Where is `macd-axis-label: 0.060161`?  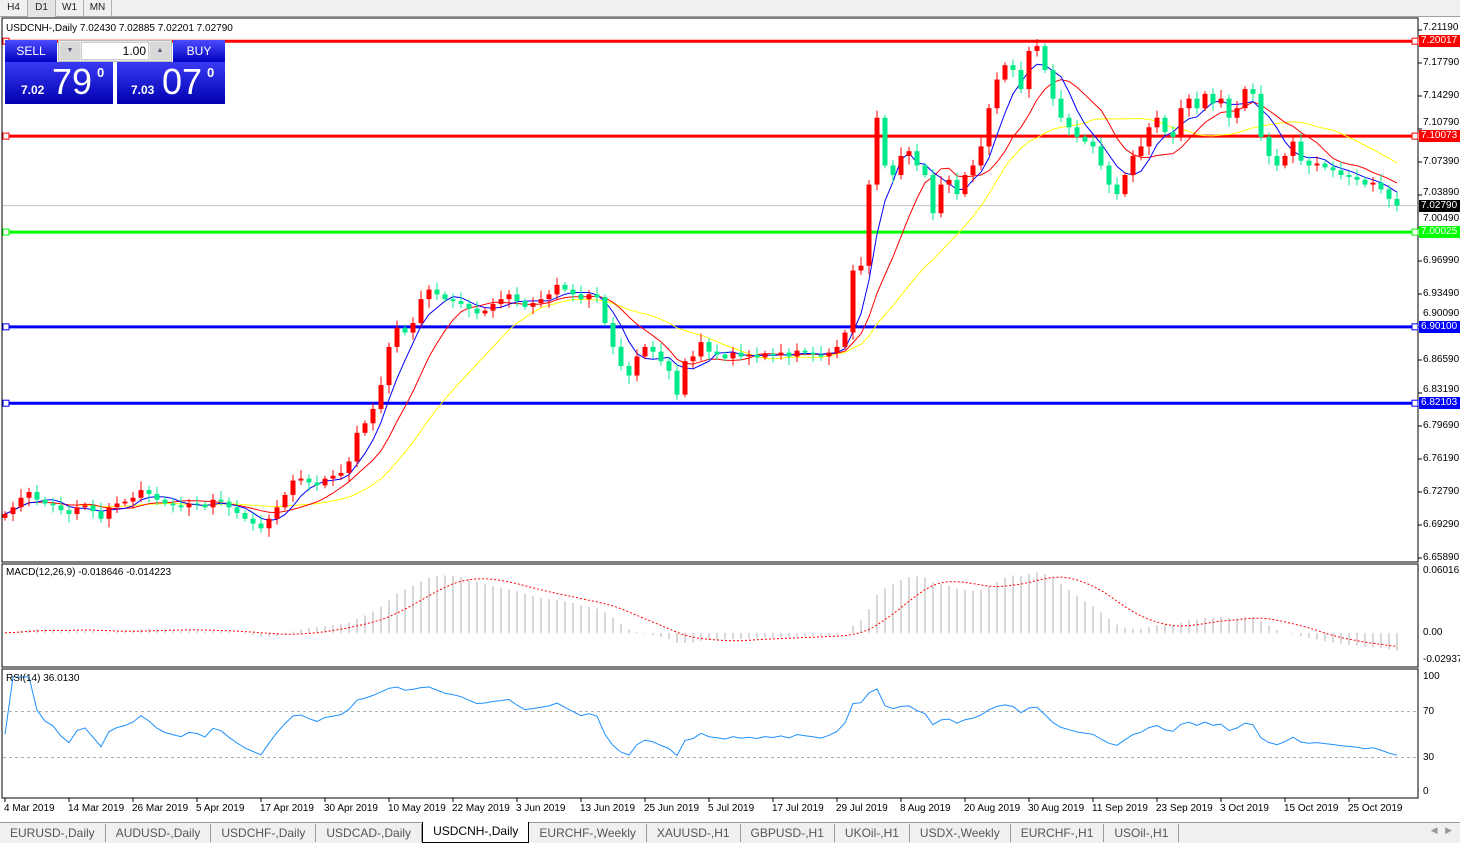 macd-axis-label: 0.060161 is located at coordinates (1441, 570).